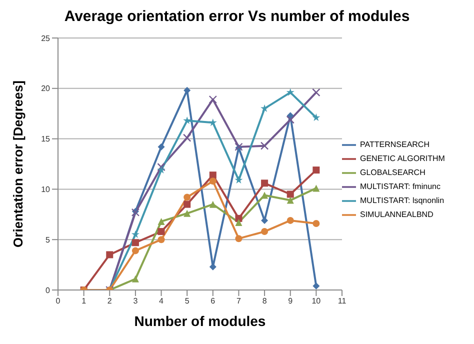 The height and width of the screenshot is (344, 474). I want to click on x-tick-label: 6, so click(213, 301).